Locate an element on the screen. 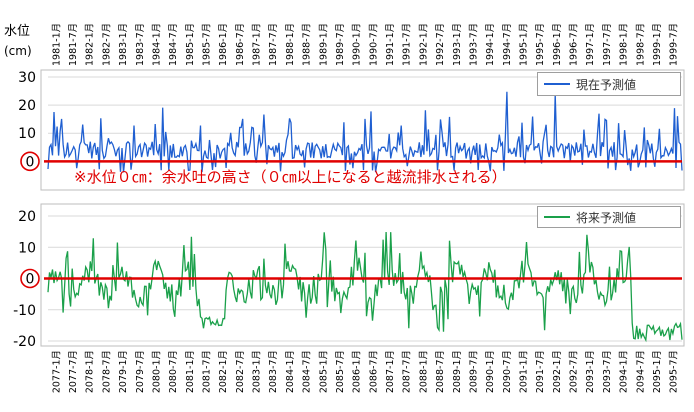 The width and height of the screenshot is (694, 412). legend-current-swatch is located at coordinates (557, 84).